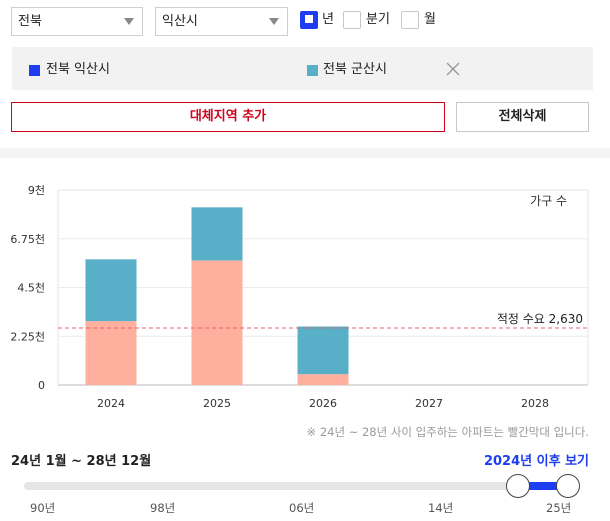 The image size is (610, 521). What do you see at coordinates (453, 69) in the screenshot?
I see `close-icon` at bounding box center [453, 69].